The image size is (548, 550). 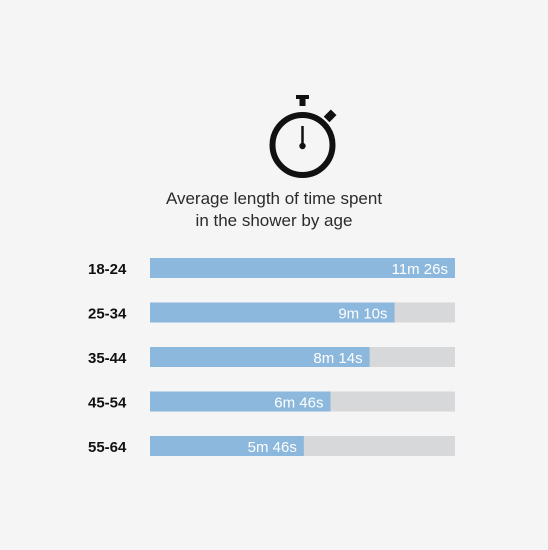 What do you see at coordinates (420, 269) in the screenshot?
I see `value-label: 11m 26s` at bounding box center [420, 269].